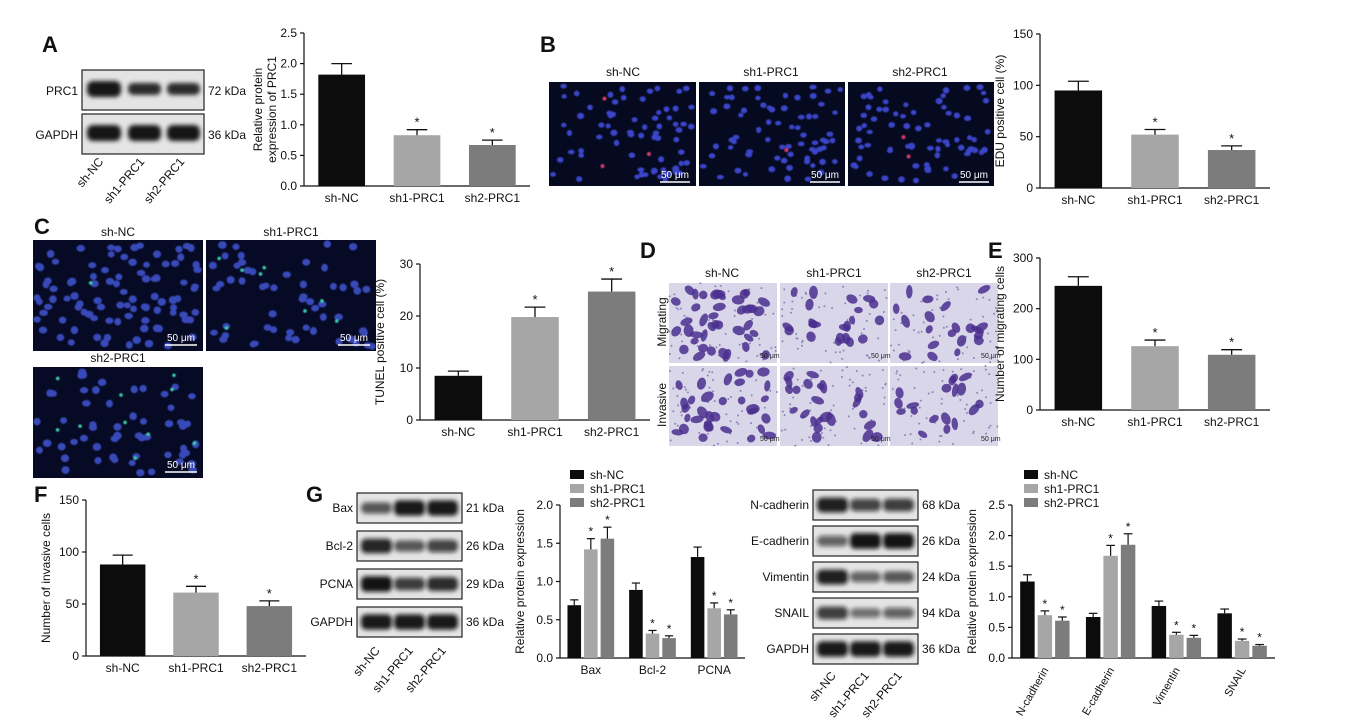 The image size is (1355, 719). I want to click on bar-sh1-PRC1, so click(1155, 378).